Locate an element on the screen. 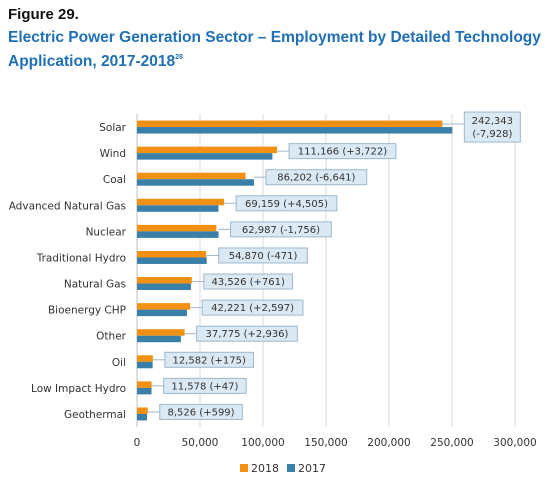 This screenshot has width=554, height=485. data-label: 37,775 (+2,936) is located at coordinates (246, 334).